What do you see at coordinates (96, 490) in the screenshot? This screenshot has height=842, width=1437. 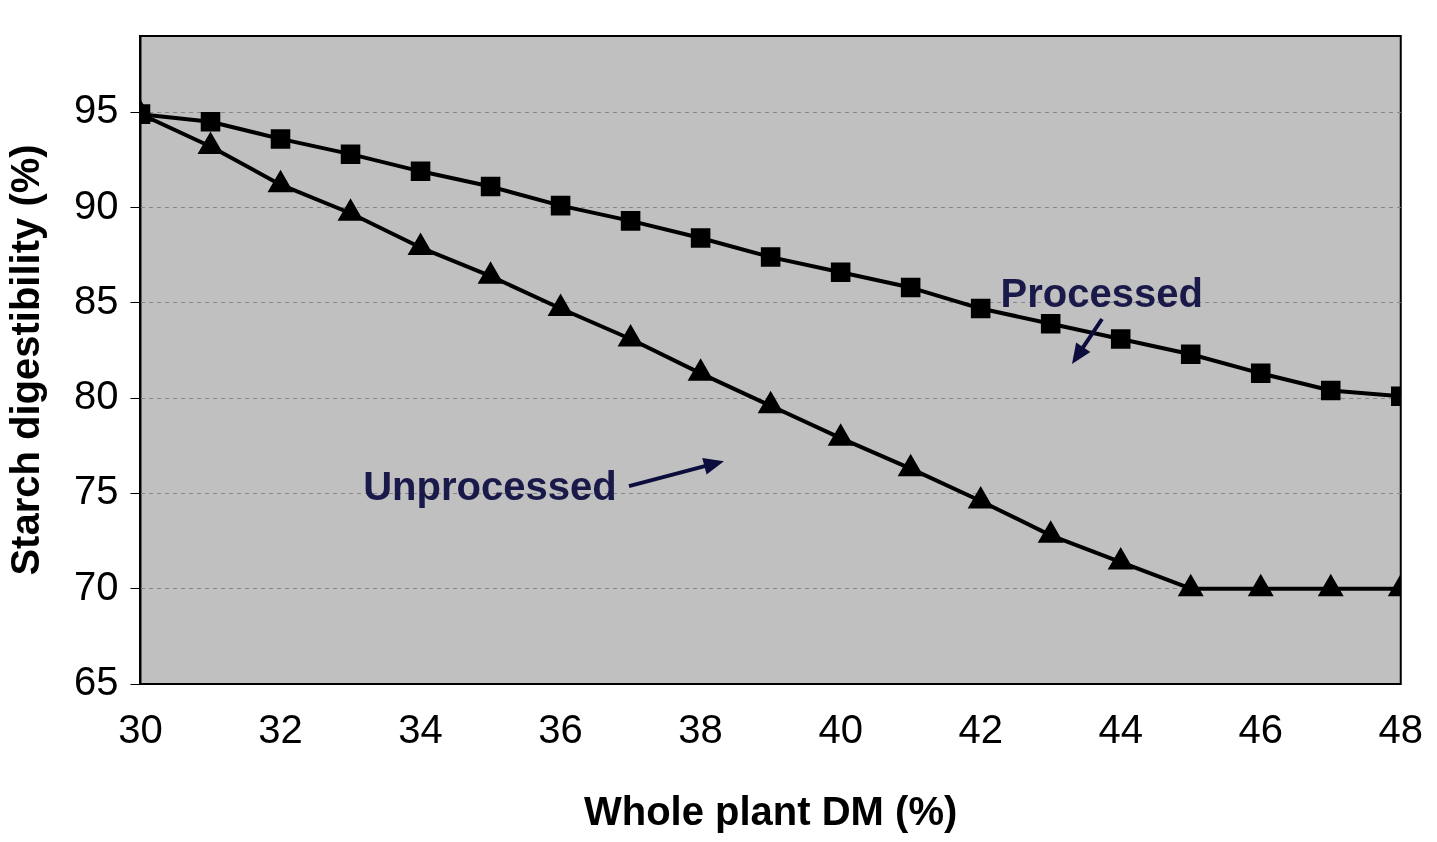 I see `y-tick-label: 75` at bounding box center [96, 490].